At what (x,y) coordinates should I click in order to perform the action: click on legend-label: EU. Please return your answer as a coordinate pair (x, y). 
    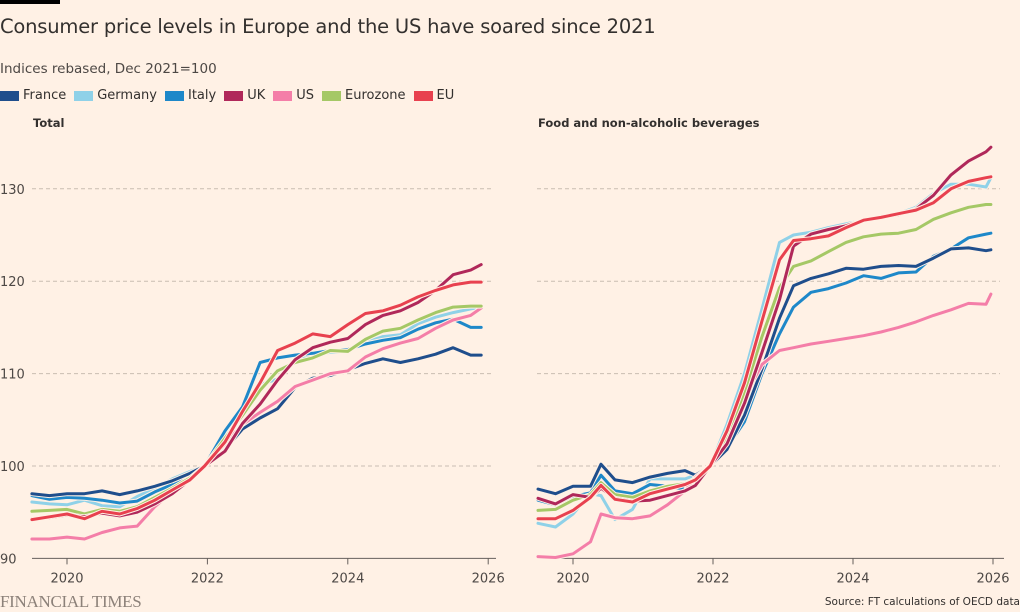
    Looking at the image, I should click on (445, 95).